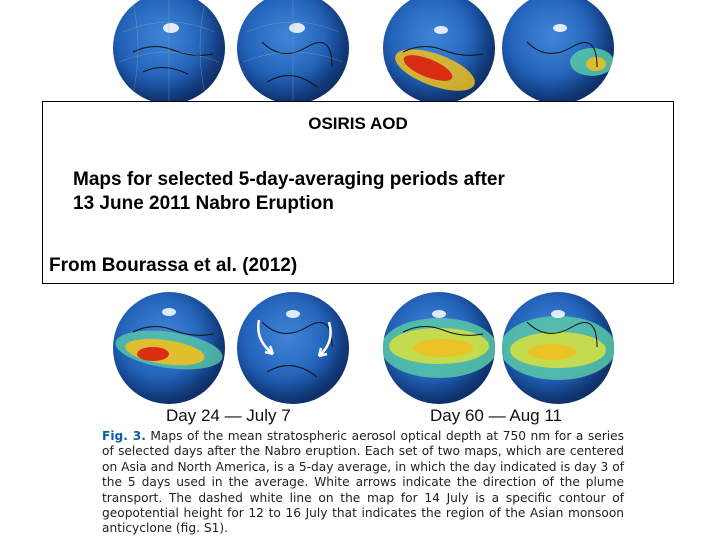  I want to click on figure-caption-label: Fig. 3., so click(124, 436).